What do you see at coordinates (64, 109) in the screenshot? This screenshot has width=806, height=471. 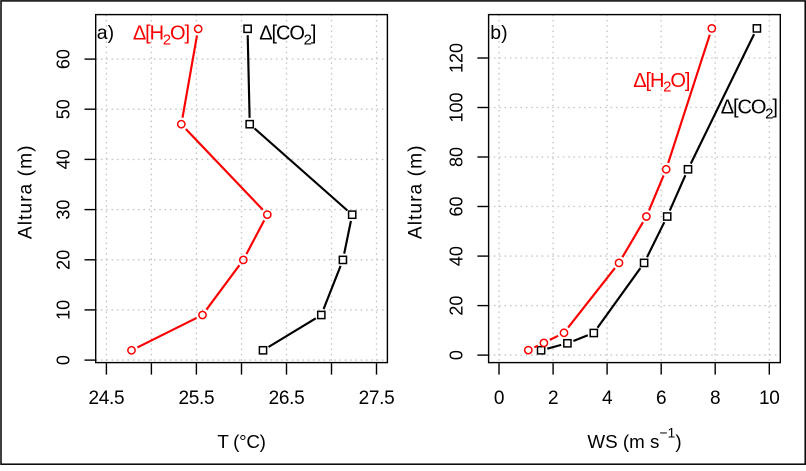 I see `svg-text: 50` at bounding box center [64, 109].